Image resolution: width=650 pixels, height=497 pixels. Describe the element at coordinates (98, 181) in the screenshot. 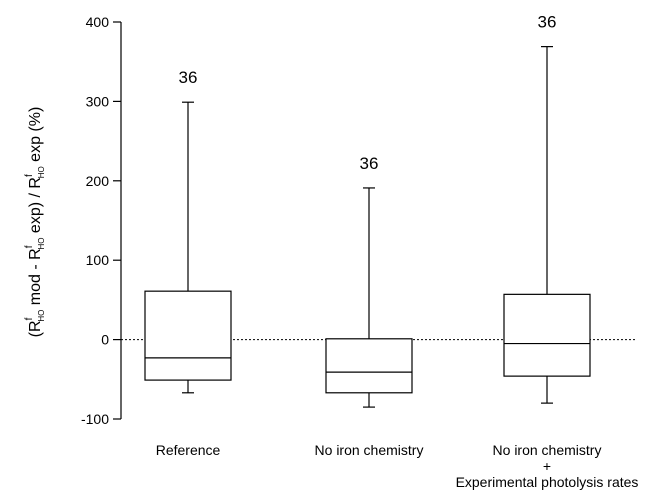

I see `y-tick-label: 200` at that location.